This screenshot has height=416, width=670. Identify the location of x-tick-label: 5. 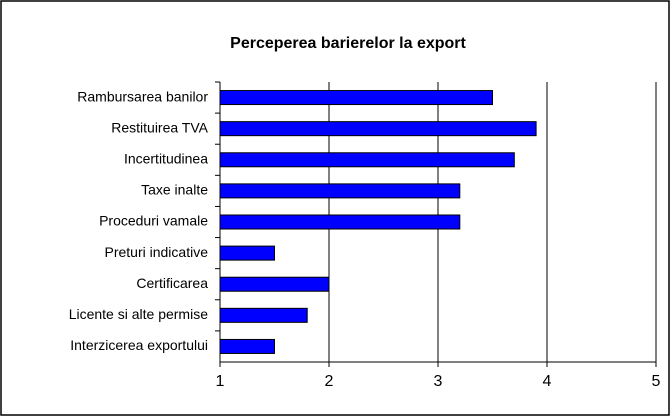
(656, 381).